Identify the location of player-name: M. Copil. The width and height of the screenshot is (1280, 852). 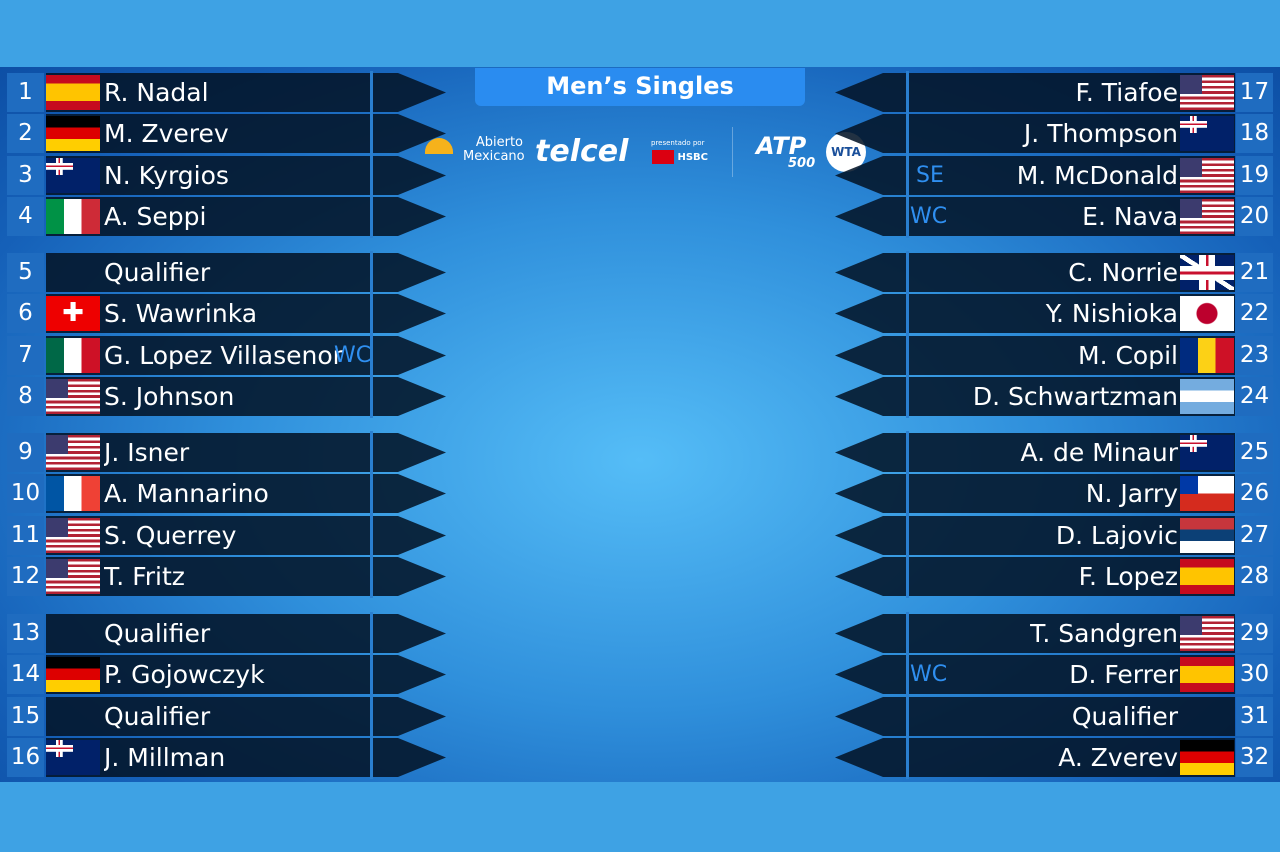
(1128, 355).